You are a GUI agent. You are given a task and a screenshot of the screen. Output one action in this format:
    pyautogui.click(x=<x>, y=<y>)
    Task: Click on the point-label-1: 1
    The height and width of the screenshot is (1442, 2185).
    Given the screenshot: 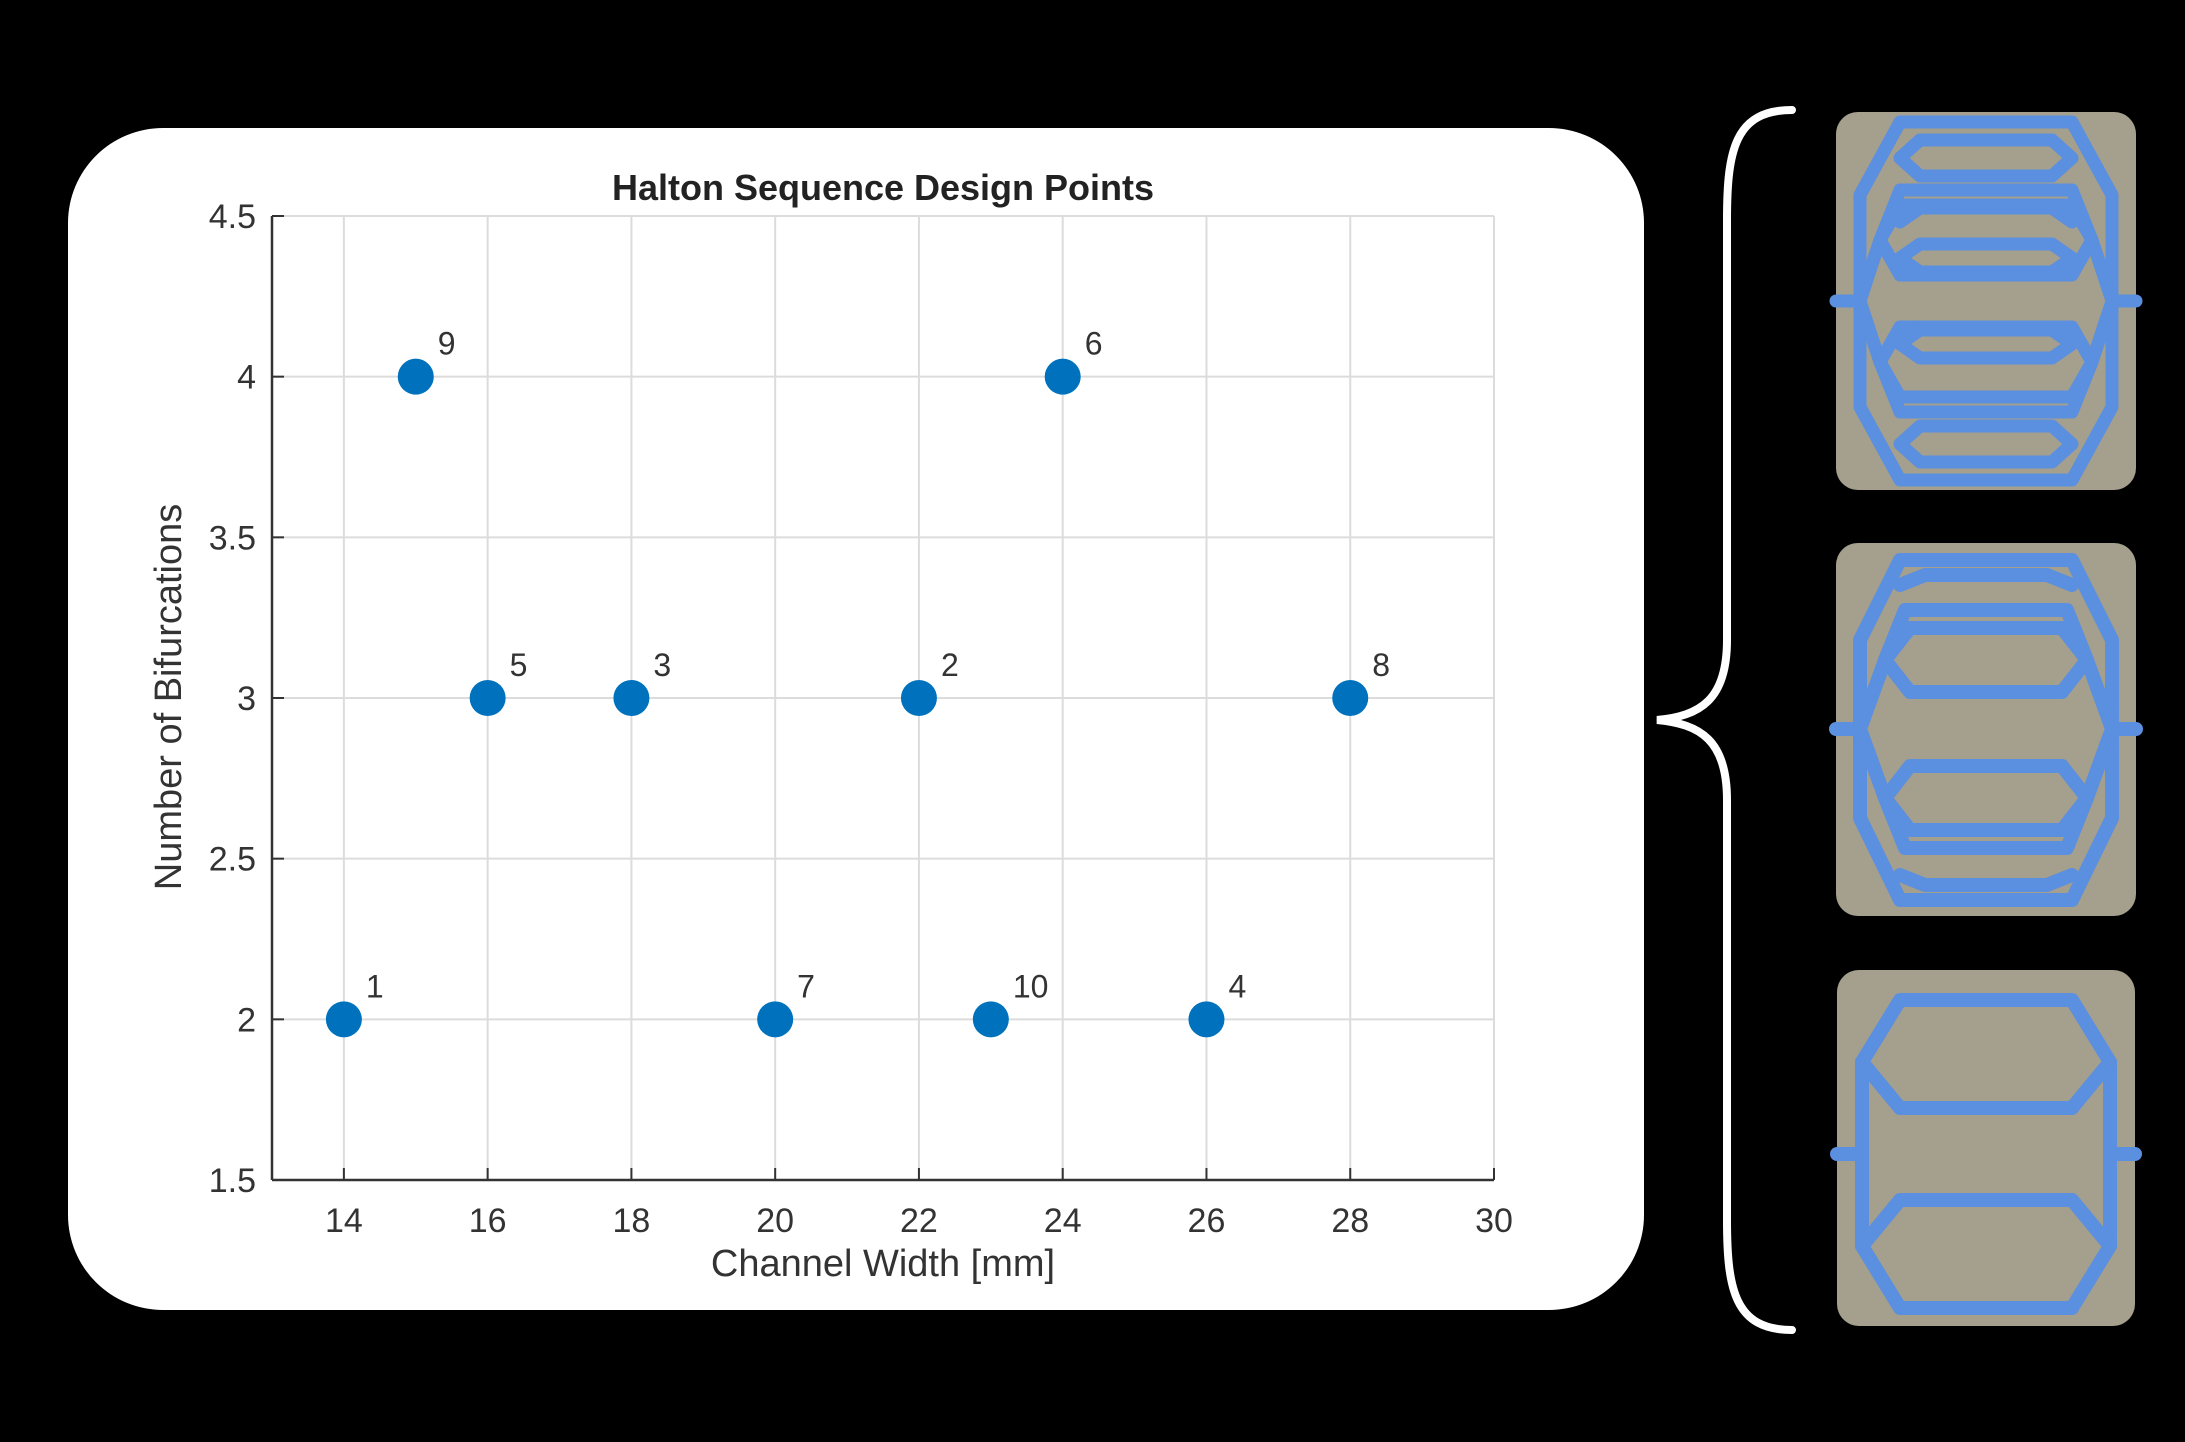 What is the action you would take?
    pyautogui.click(x=375, y=986)
    